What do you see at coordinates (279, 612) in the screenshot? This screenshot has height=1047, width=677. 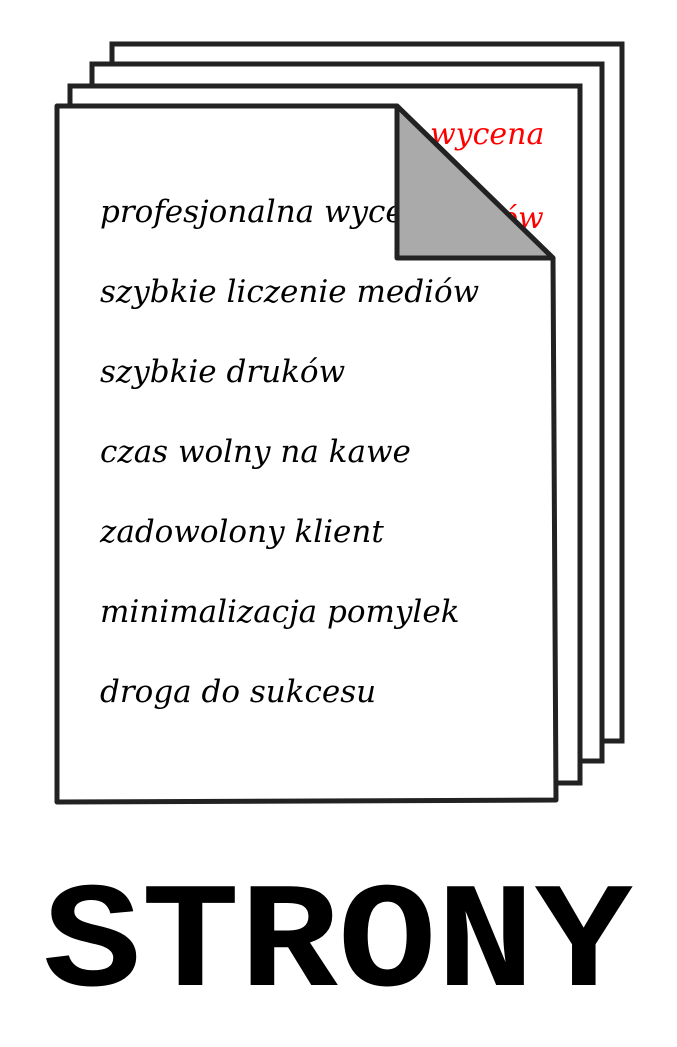 I see `list-item-6: minimalizacja pomylek` at bounding box center [279, 612].